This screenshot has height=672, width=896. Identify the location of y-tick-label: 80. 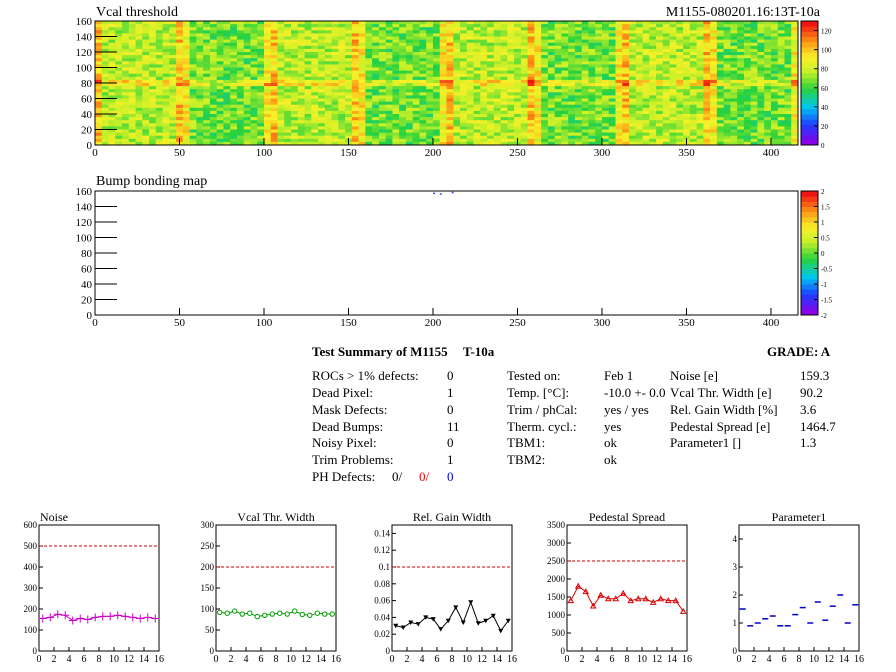
(87, 84).